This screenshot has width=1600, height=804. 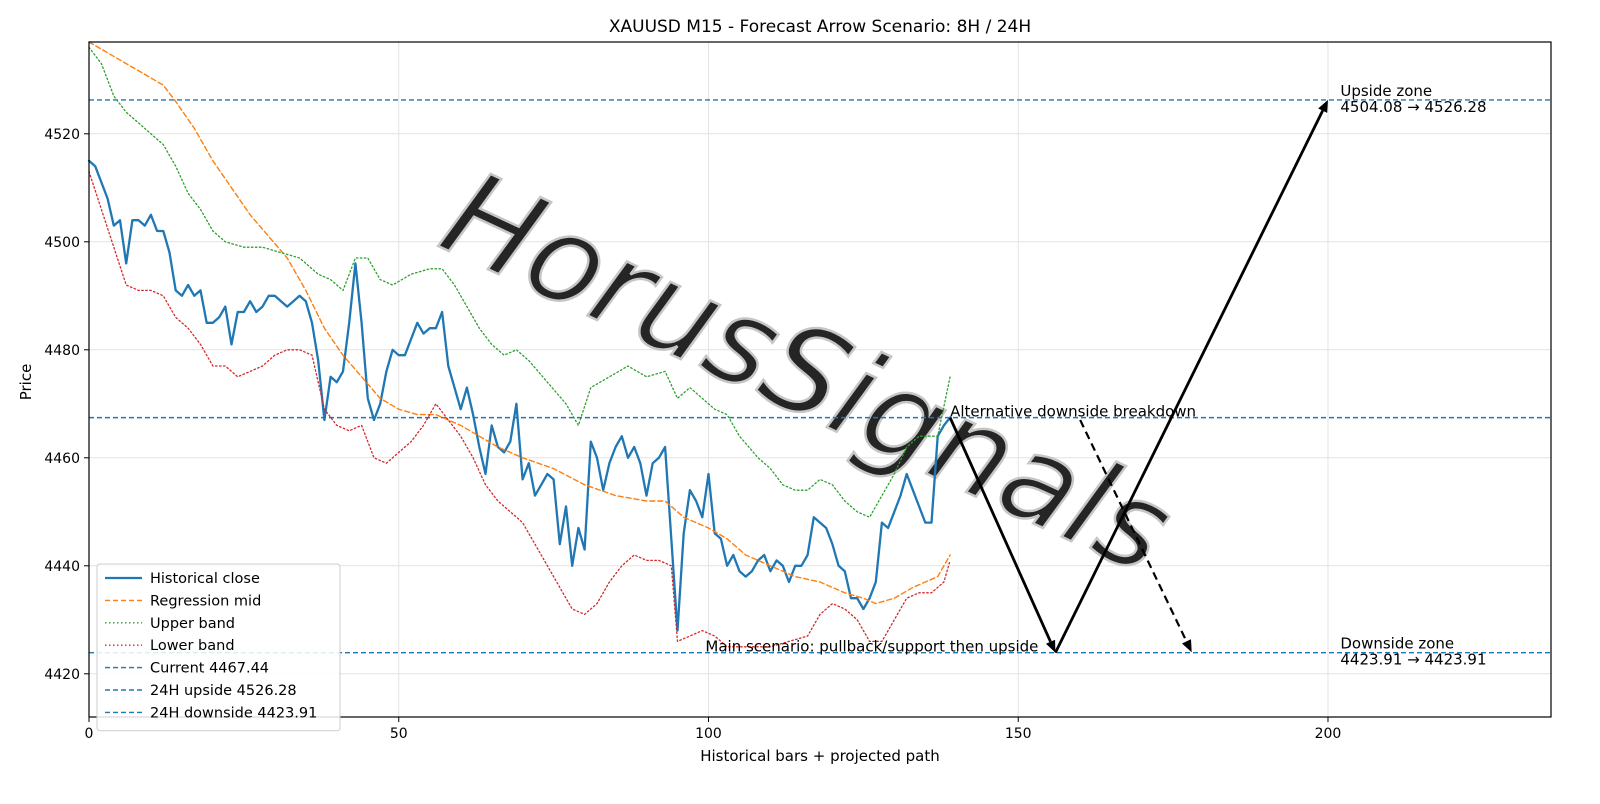 I want to click on x-tick-label: 150, so click(x=1018, y=734).